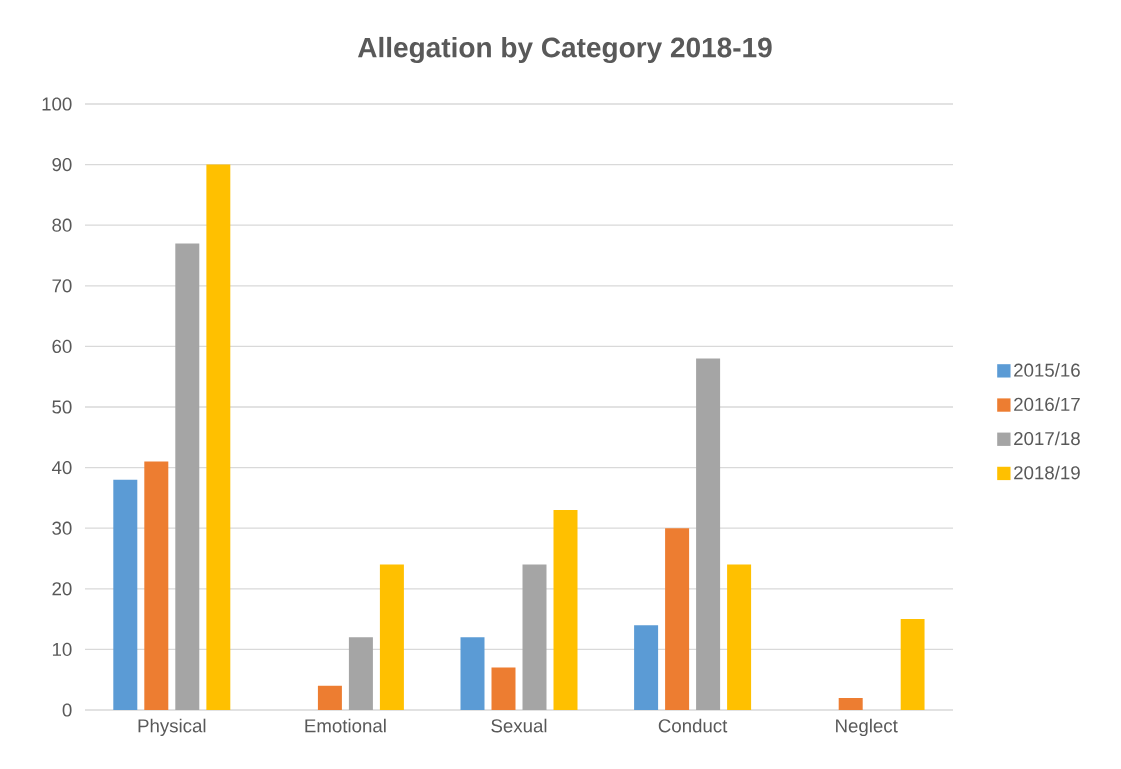 This screenshot has height=769, width=1121. I want to click on y-tick-label: 30, so click(62, 528).